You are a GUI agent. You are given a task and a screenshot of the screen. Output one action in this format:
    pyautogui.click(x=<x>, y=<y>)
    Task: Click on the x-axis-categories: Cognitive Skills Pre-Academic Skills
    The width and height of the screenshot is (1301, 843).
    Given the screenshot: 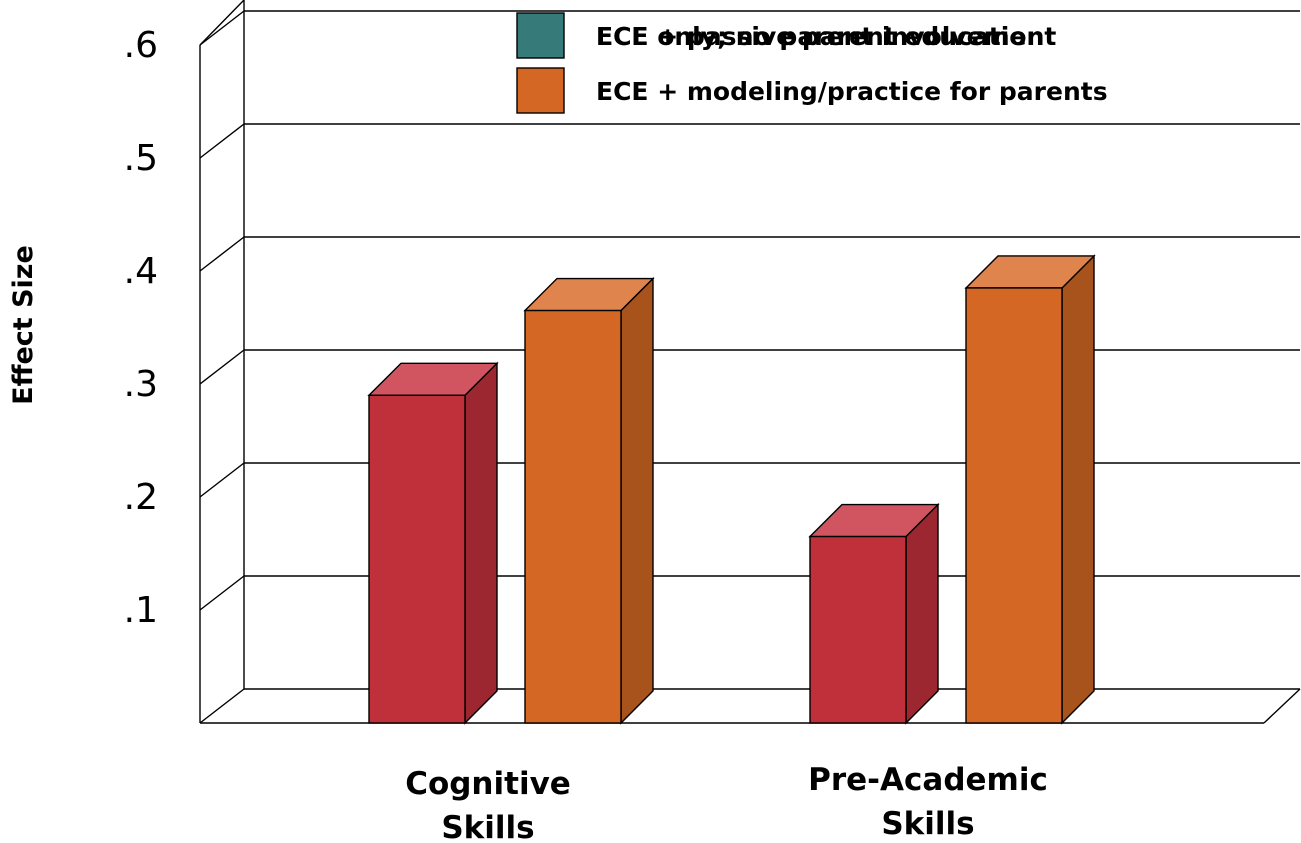 What is the action you would take?
    pyautogui.click(x=726, y=802)
    